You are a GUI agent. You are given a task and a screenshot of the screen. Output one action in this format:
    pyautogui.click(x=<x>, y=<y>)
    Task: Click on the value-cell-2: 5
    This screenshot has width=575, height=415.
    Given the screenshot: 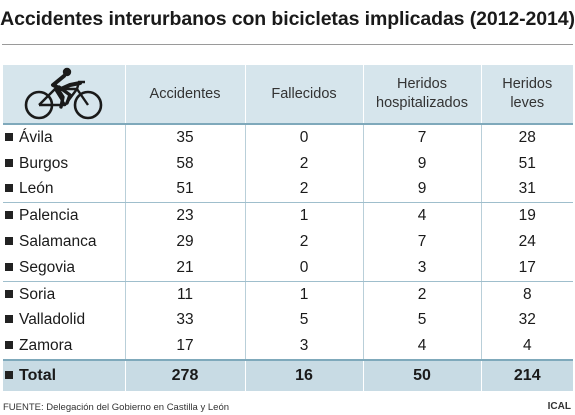 What is the action you would take?
    pyautogui.click(x=421, y=320)
    